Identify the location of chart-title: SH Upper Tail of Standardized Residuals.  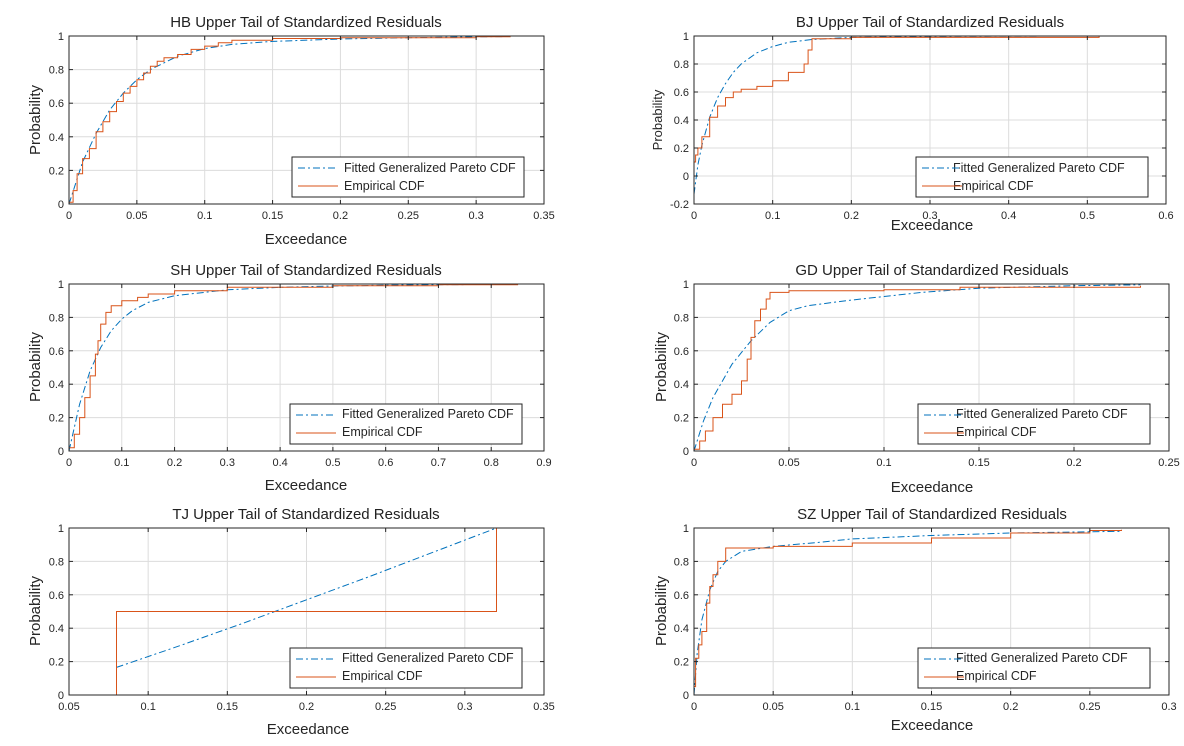
(306, 270).